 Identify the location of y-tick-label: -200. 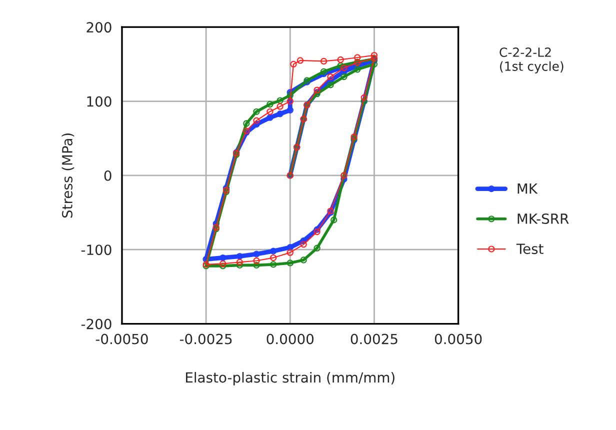
(96, 324).